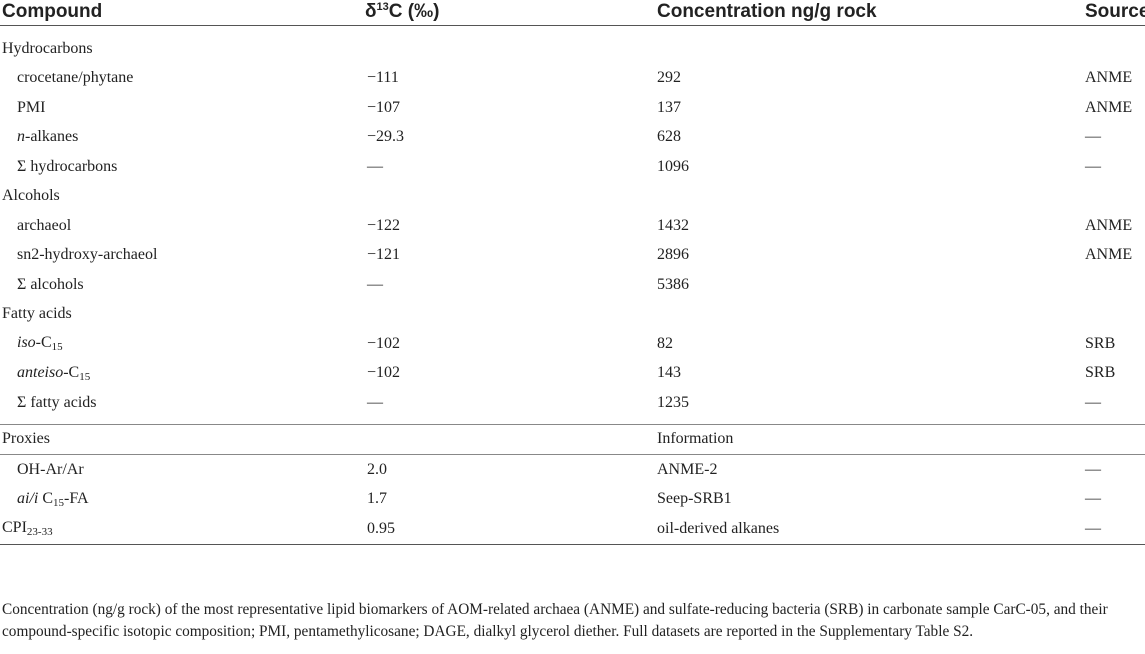  Describe the element at coordinates (39, 532) in the screenshot. I see `proxy-name-sub: 23-33` at that location.